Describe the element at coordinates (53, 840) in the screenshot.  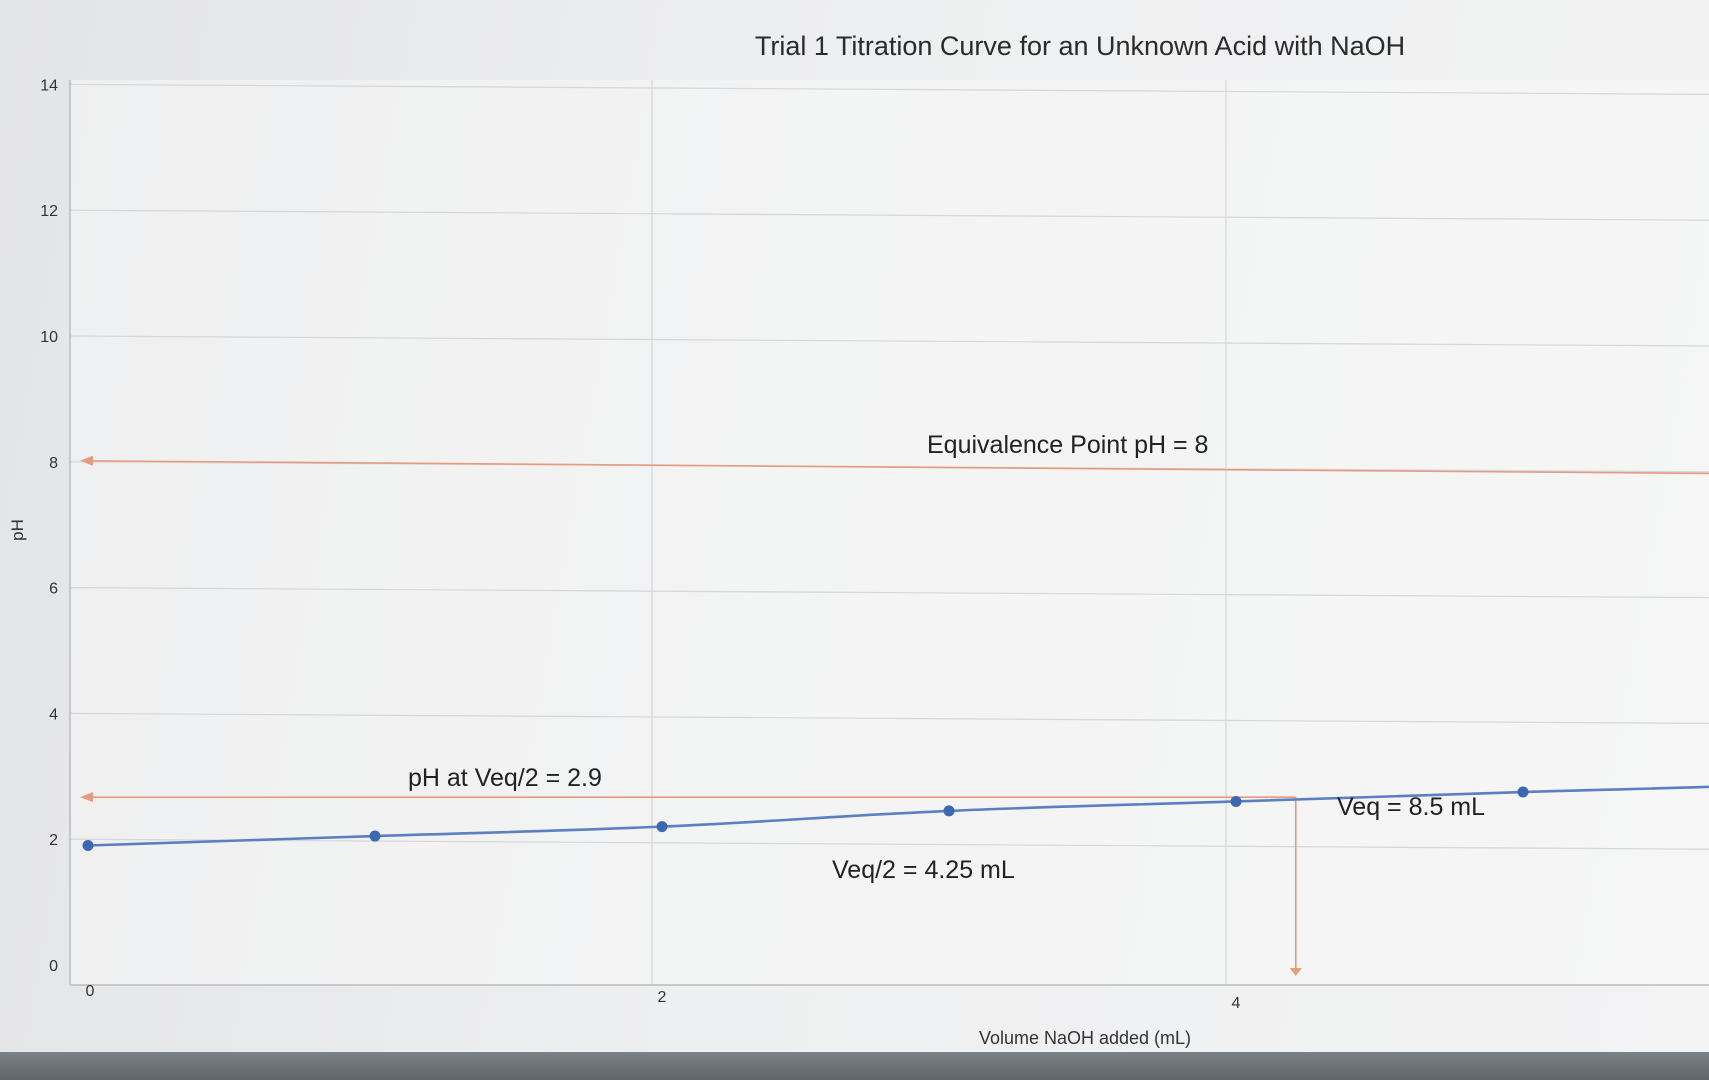
I see `y-tick-label: 2` at that location.